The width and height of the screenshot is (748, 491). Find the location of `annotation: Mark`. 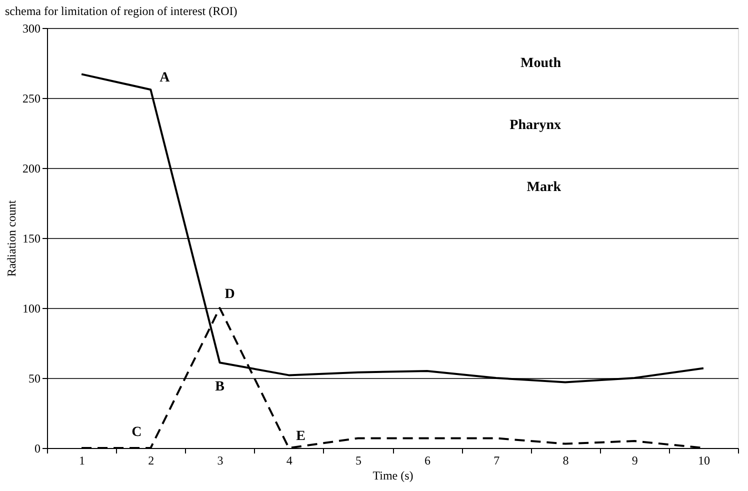

annotation: Mark is located at coordinates (544, 187).